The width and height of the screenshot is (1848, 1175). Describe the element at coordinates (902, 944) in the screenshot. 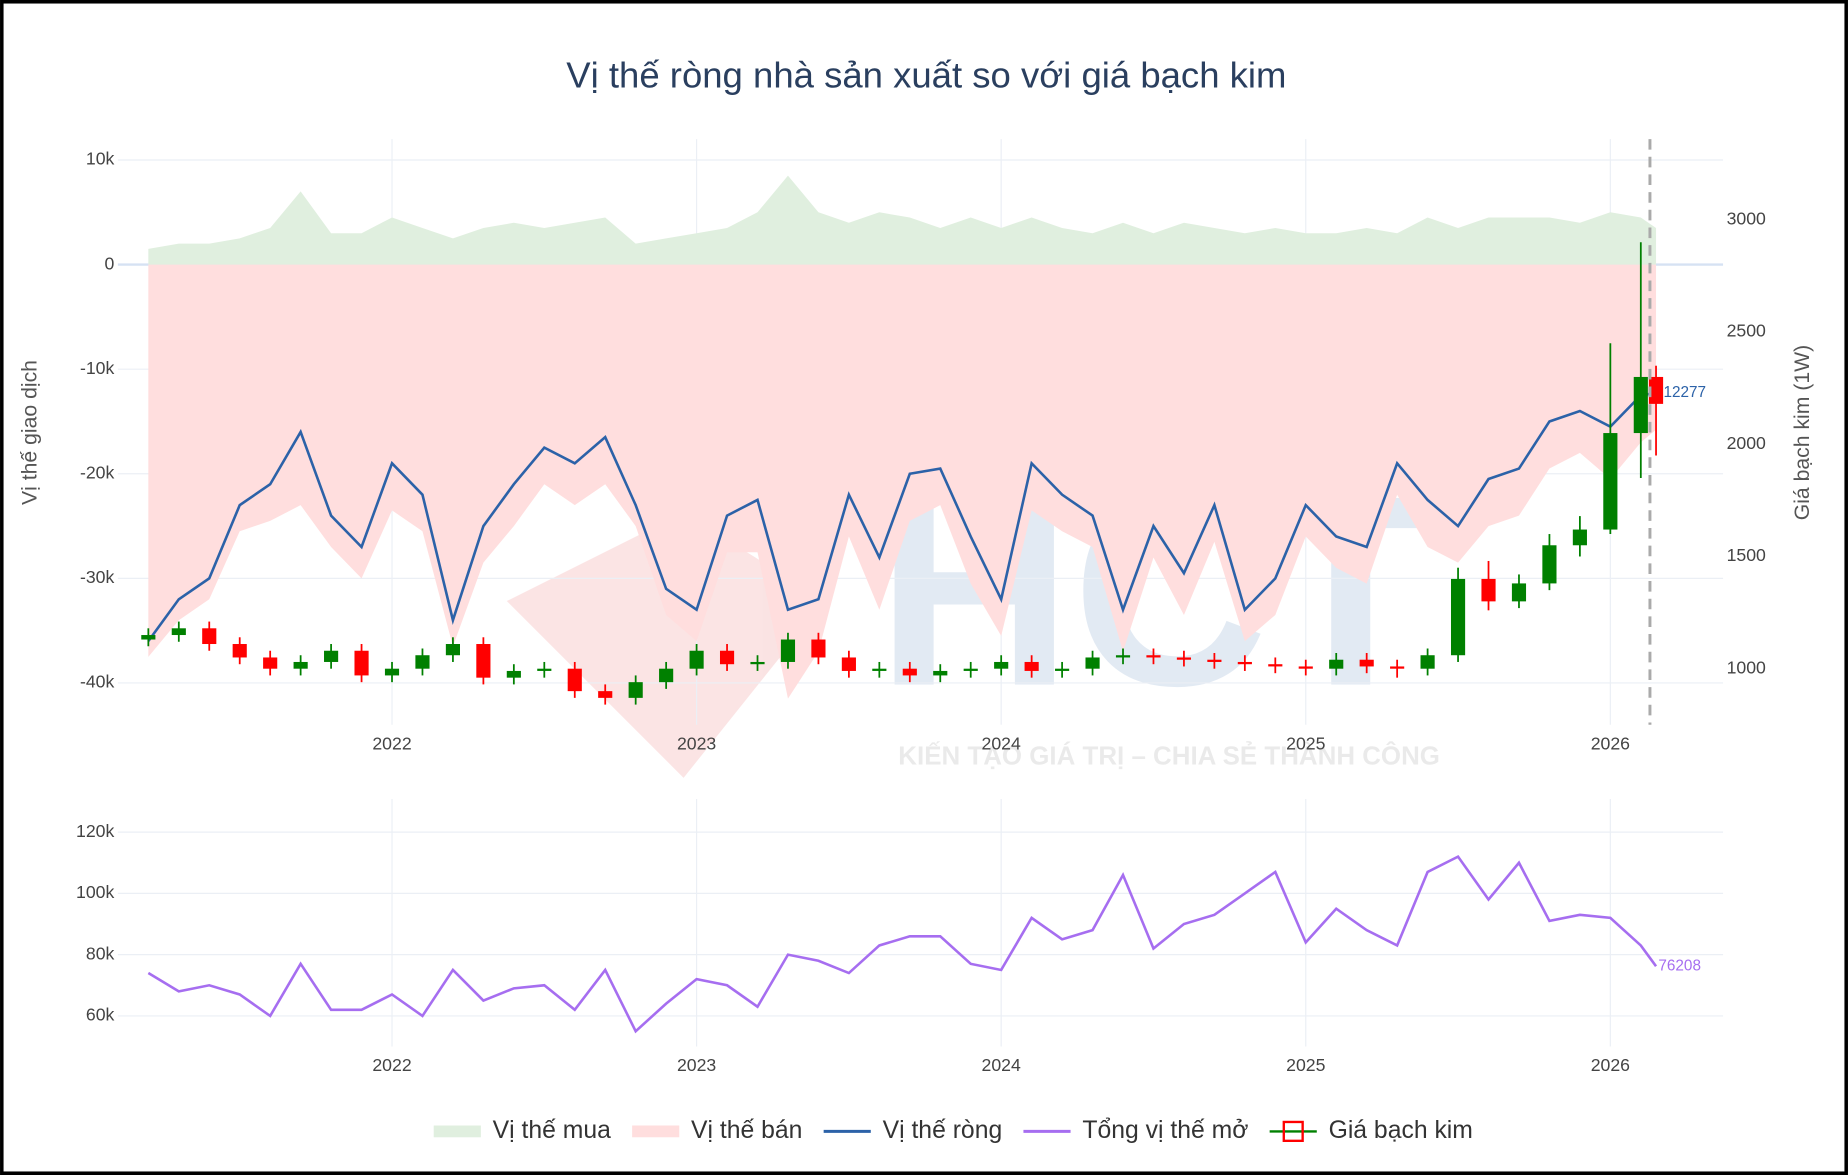

I see `line` at that location.